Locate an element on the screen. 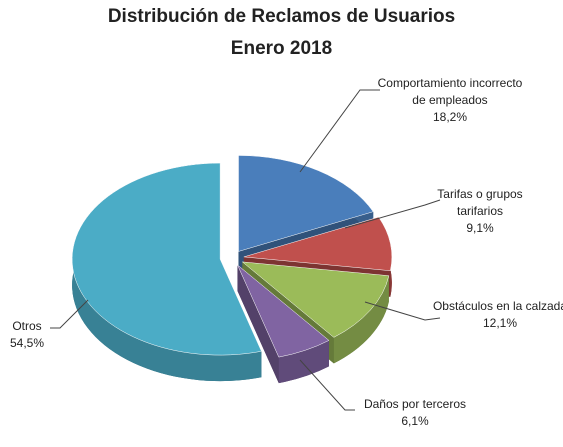  category-label: Comportamiento incorrecto de empleados is located at coordinates (450, 91).